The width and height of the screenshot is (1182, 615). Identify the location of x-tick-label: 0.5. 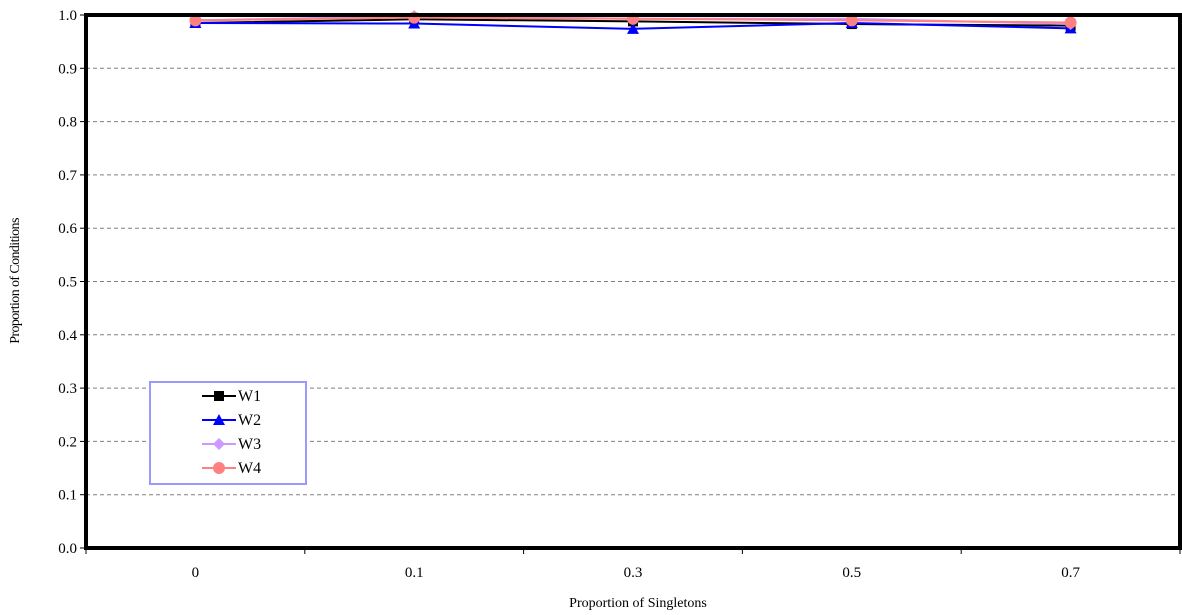
(851, 573).